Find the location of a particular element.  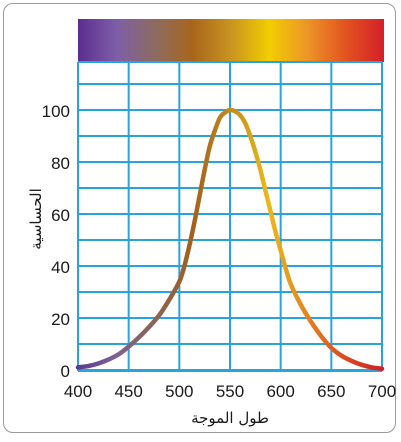

y-tick-label: 60 is located at coordinates (60, 215).